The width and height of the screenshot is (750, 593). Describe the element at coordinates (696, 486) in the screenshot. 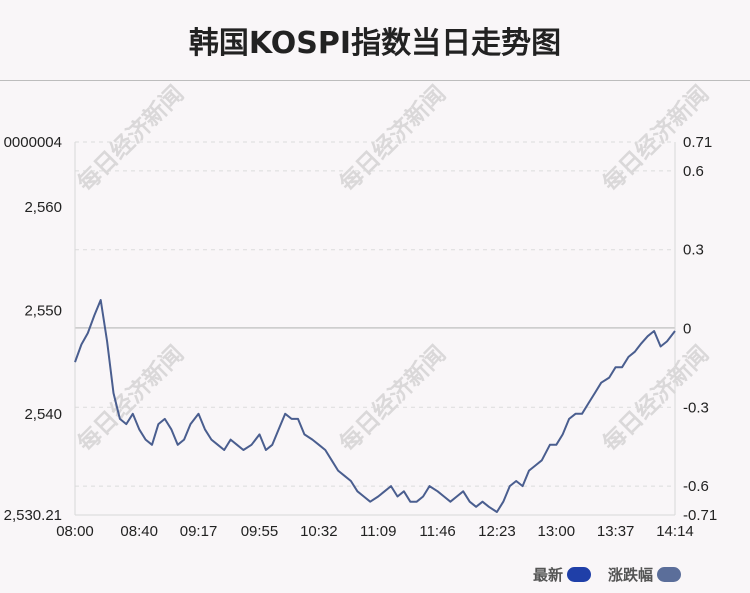

I see `y-right-tick-label: -0.6` at that location.